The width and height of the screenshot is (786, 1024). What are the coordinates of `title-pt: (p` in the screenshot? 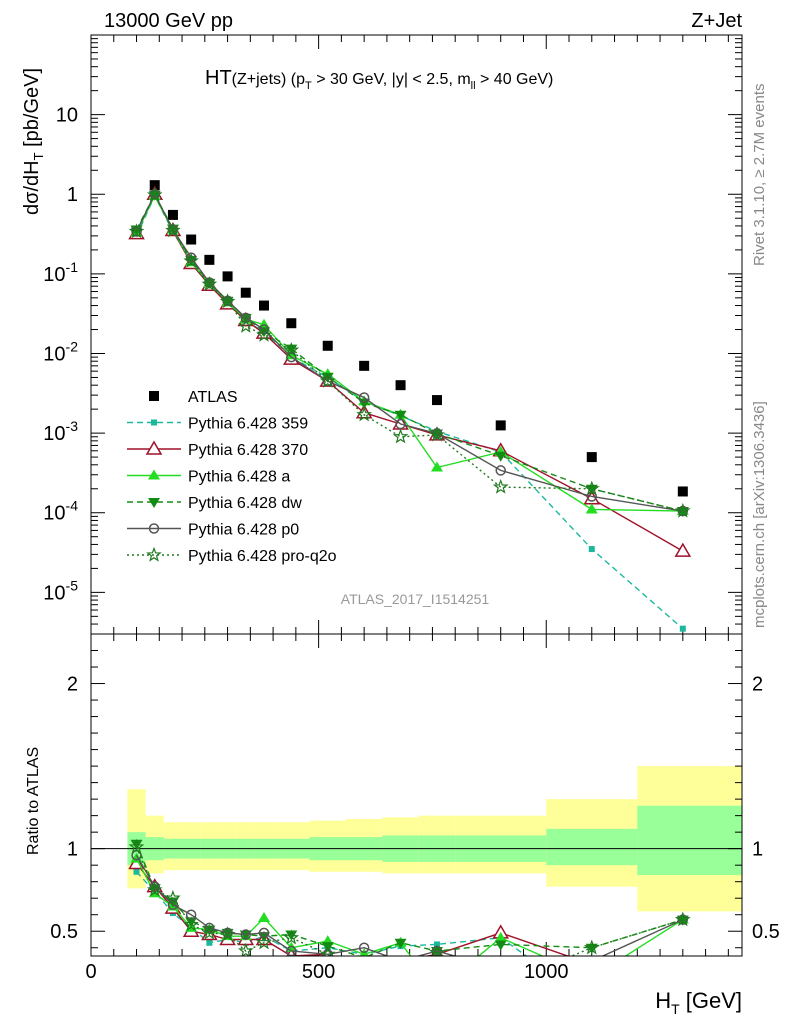 It's located at (295, 79).